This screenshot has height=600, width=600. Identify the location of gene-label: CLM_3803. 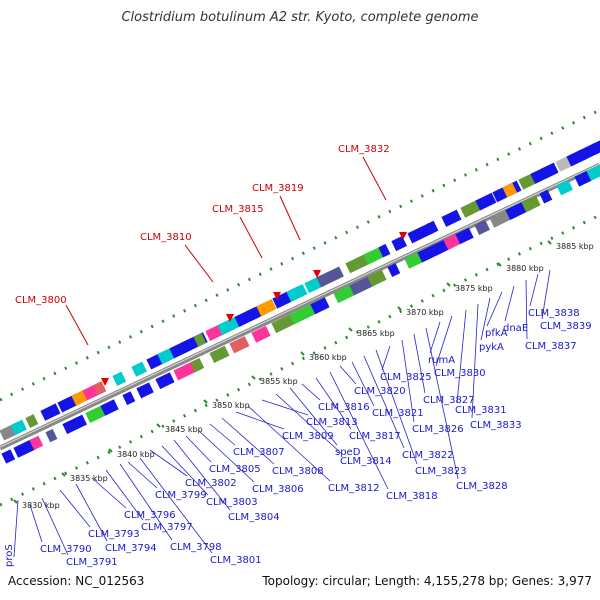
(232, 502).